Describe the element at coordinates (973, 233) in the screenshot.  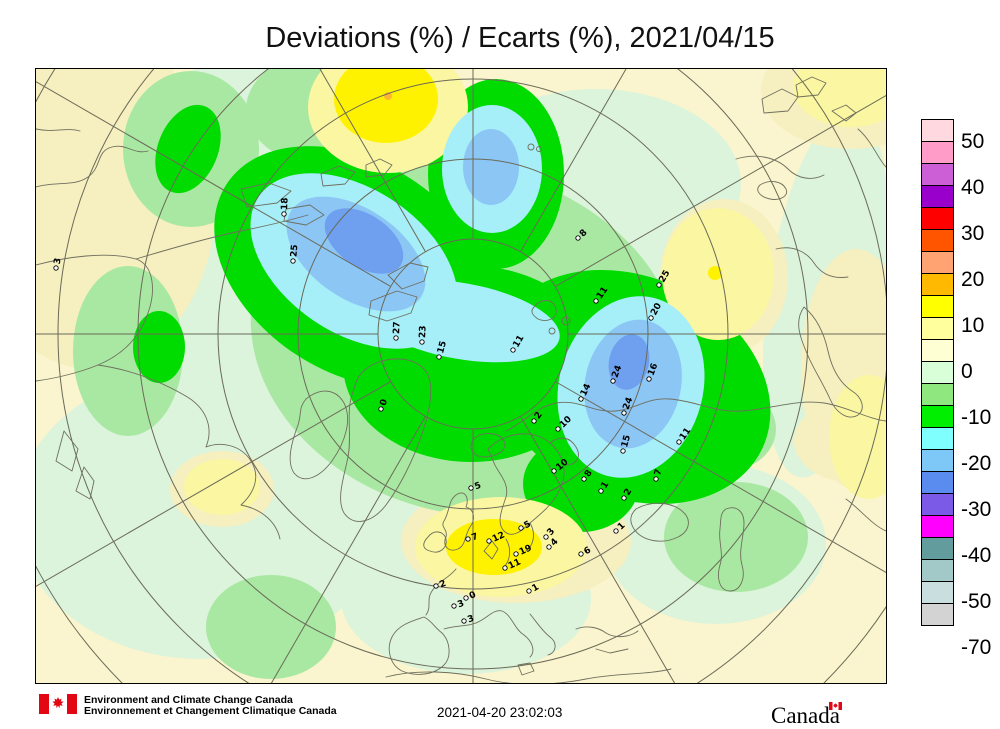
I see `colorbar-tick-label: 30` at that location.